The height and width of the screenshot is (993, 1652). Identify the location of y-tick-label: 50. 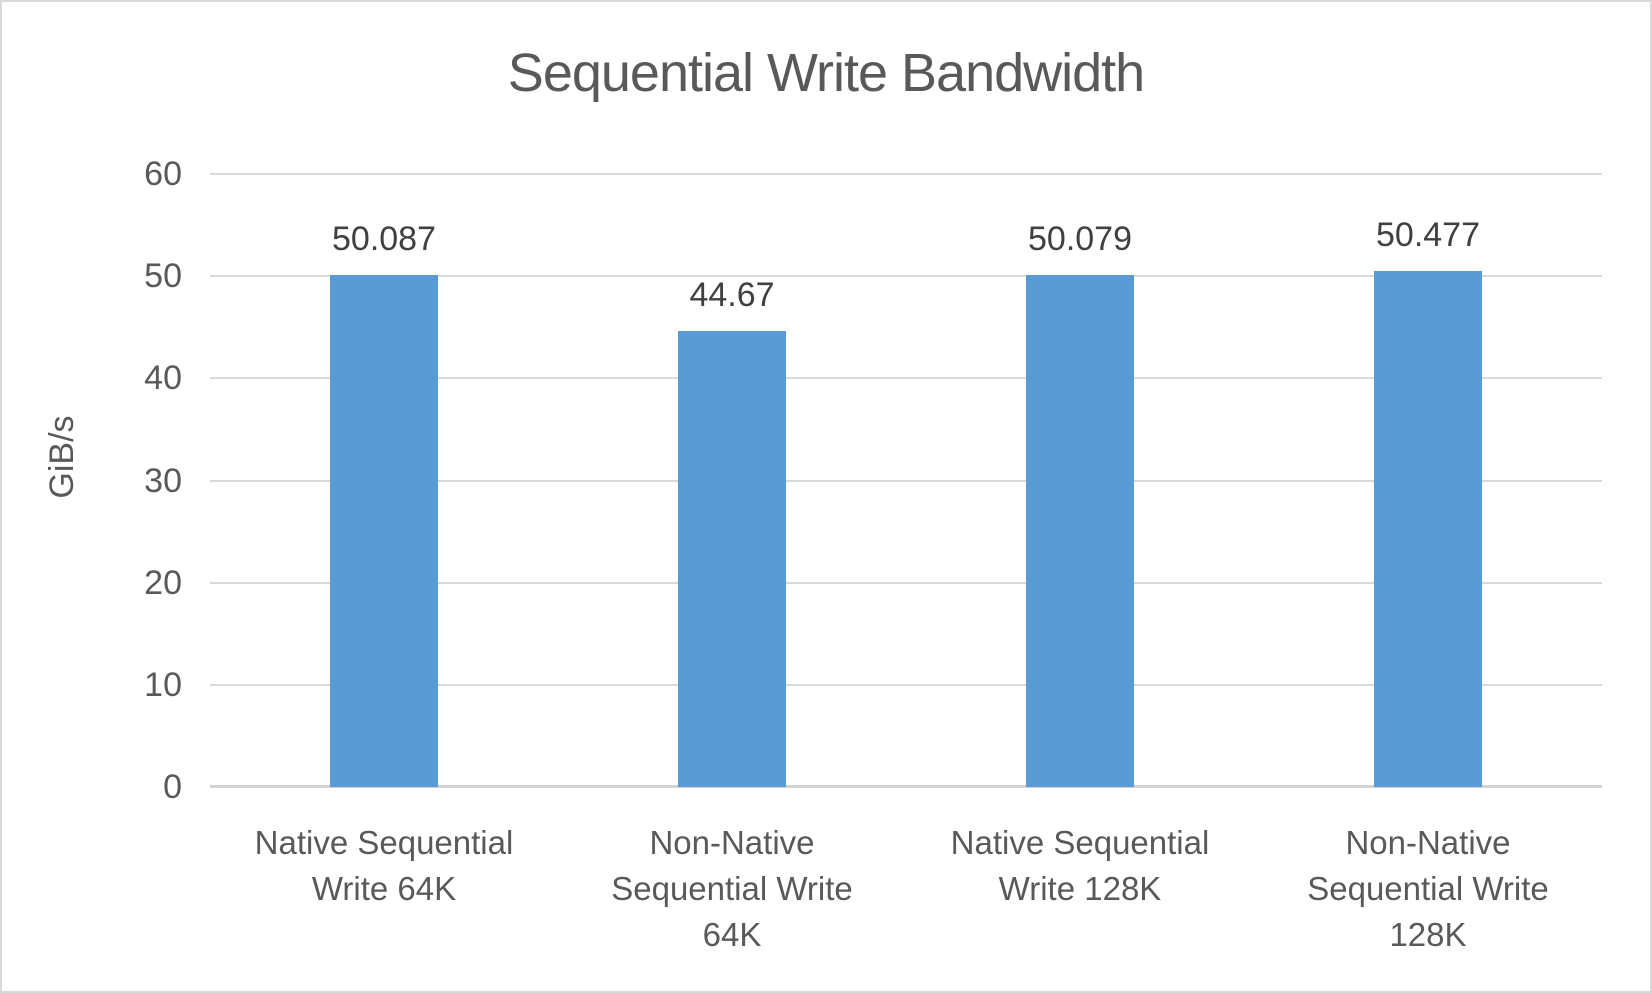
(163, 276).